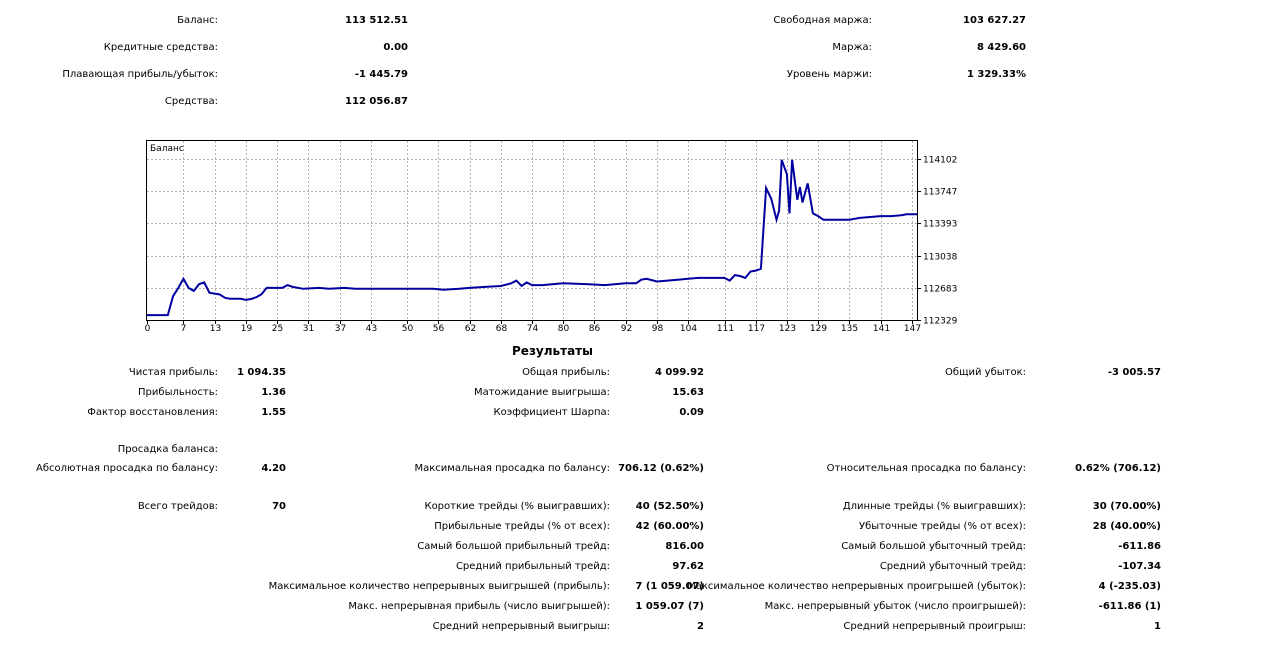 This screenshot has height=649, width=1278. I want to click on x-tick-label: 98, so click(658, 329).